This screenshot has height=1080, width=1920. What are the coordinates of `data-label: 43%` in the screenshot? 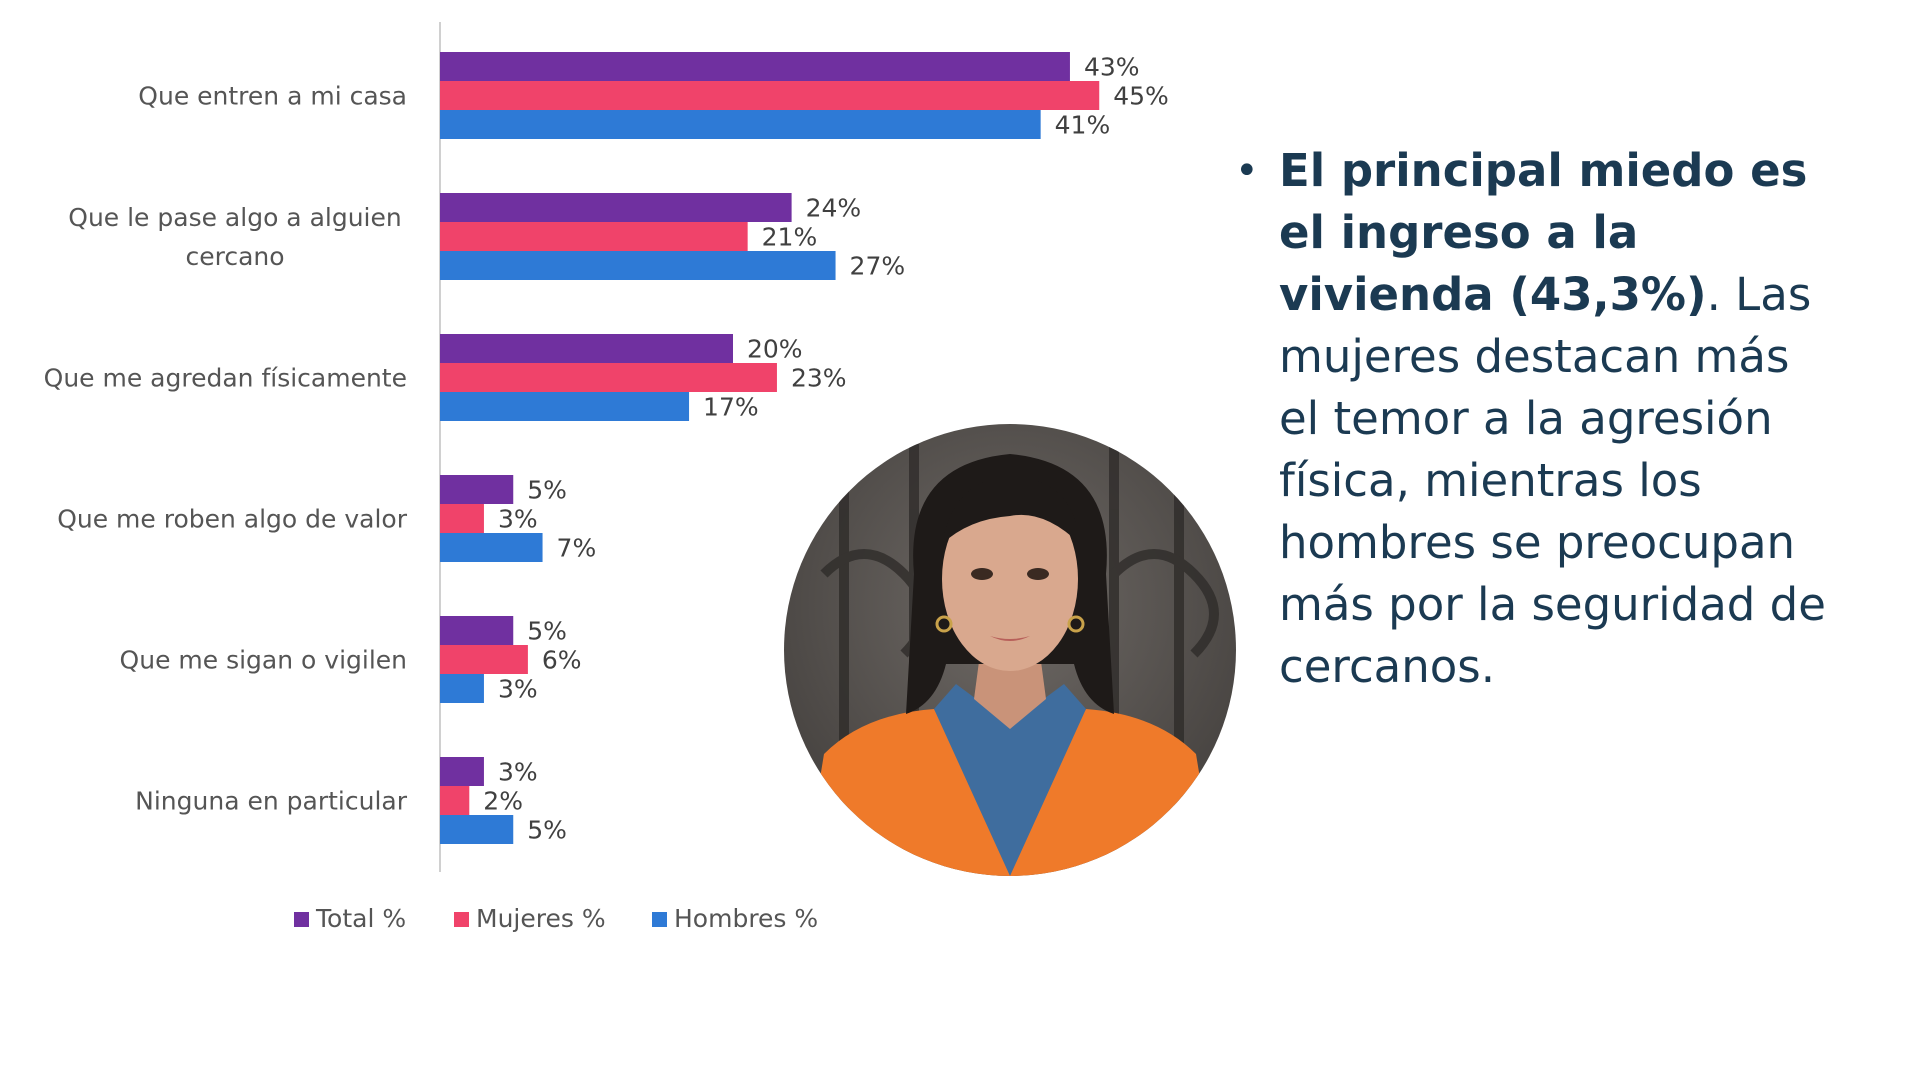 It's located at (1112, 67).